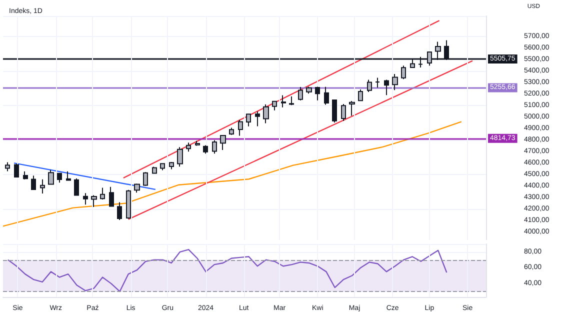 Image resolution: width=564 pixels, height=322 pixels. I want to click on line-series, so click(227, 270).